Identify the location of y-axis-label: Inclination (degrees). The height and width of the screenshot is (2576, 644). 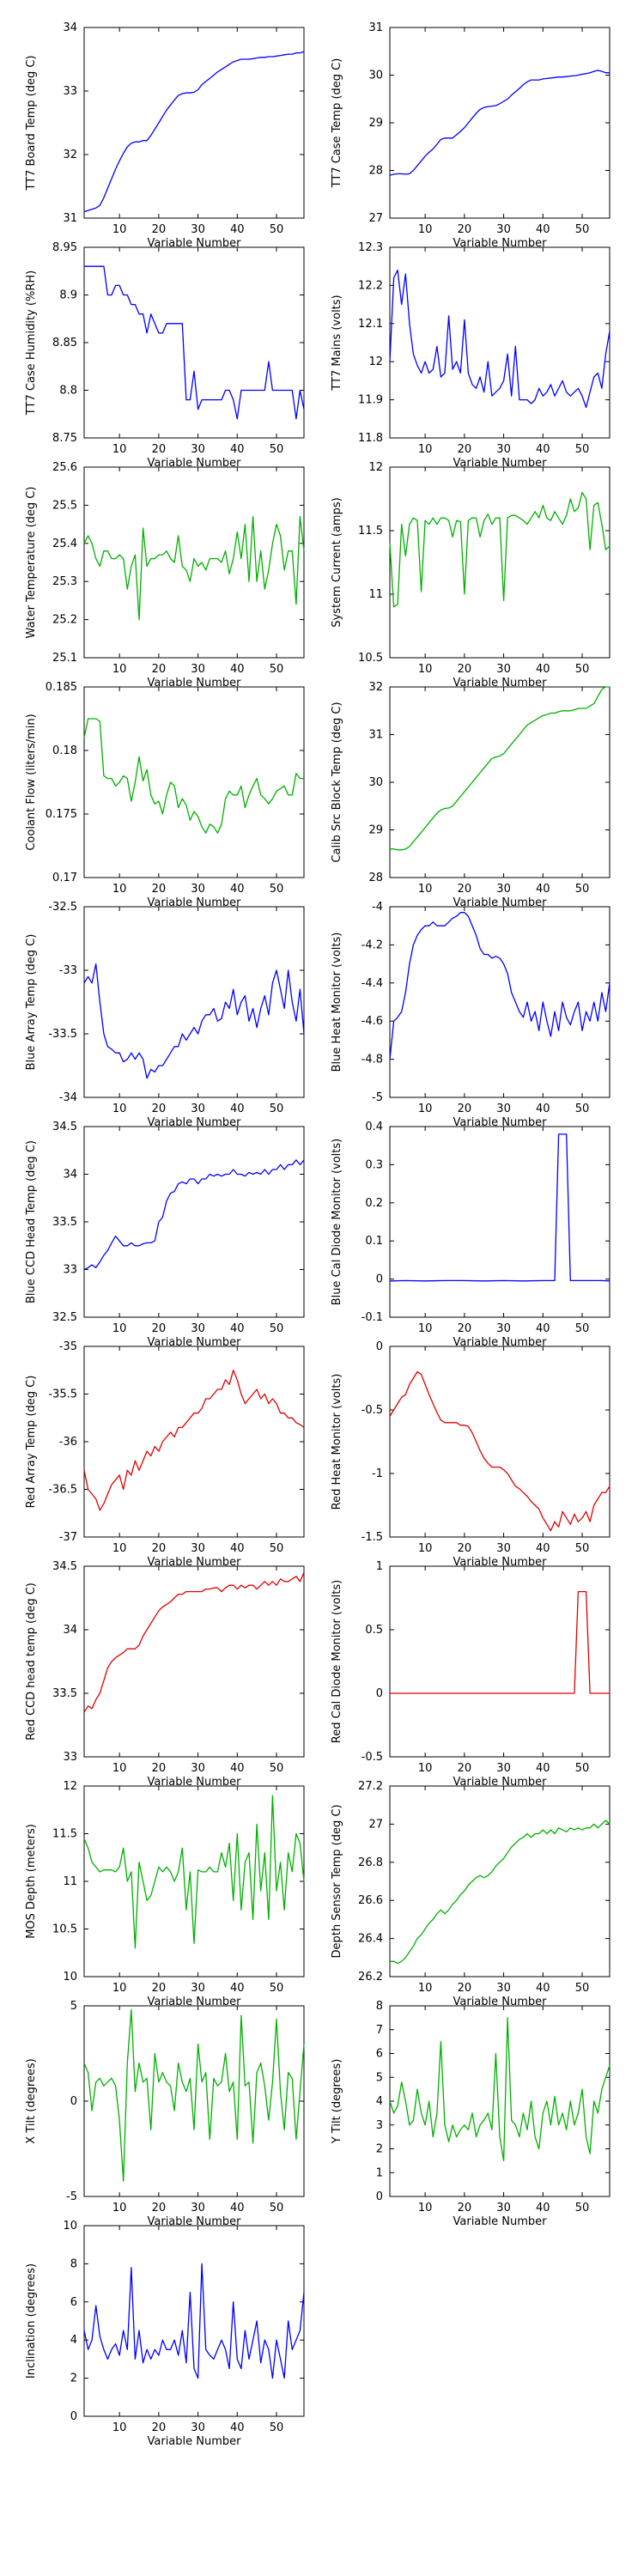
(32, 2321).